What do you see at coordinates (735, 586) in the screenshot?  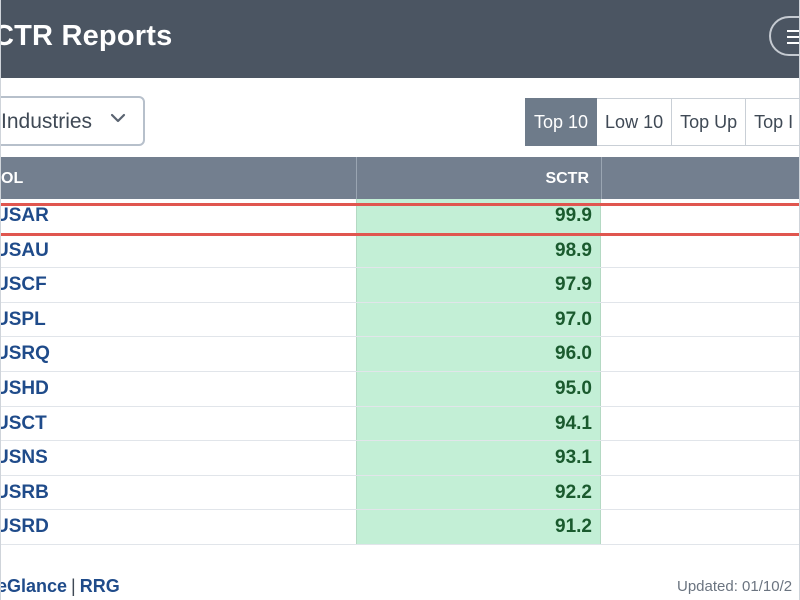 I see `updated-timestamp: Updated: 01/10/2` at bounding box center [735, 586].